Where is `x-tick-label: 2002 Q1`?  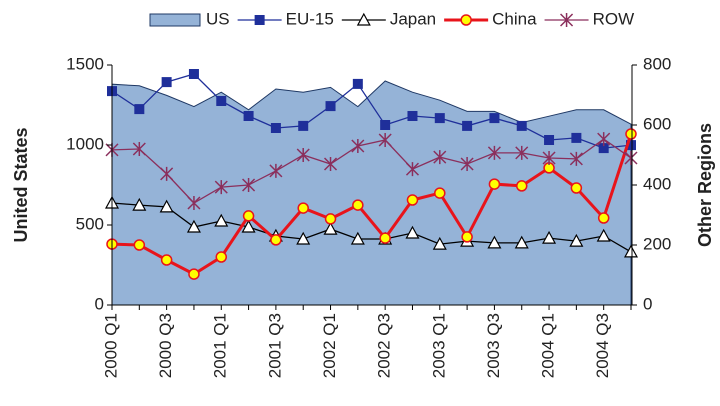
x-tick-label: 2002 Q1 is located at coordinates (329, 345).